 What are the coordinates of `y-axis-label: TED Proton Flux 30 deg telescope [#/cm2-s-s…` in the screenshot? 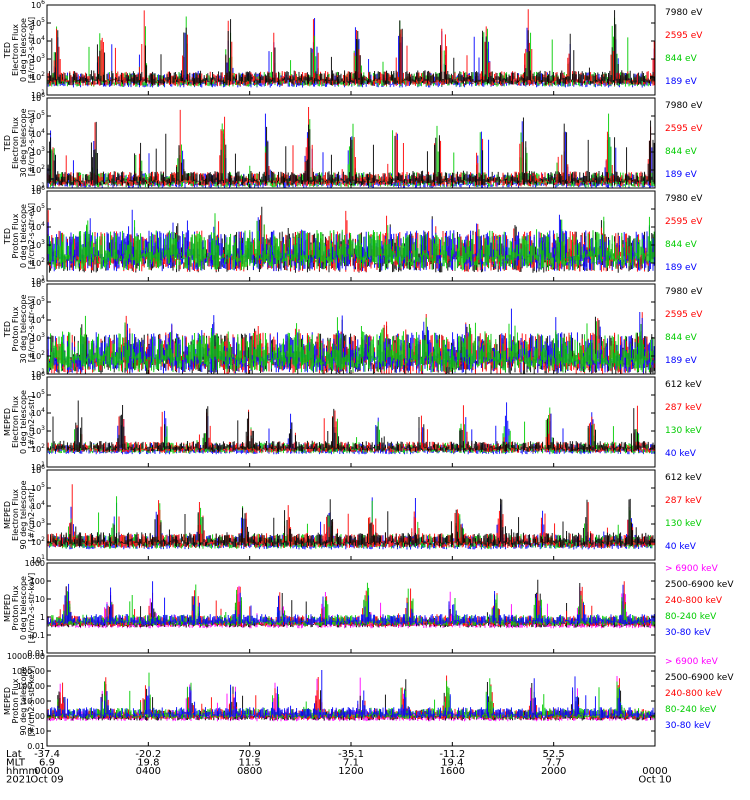 It's located at (19, 328).